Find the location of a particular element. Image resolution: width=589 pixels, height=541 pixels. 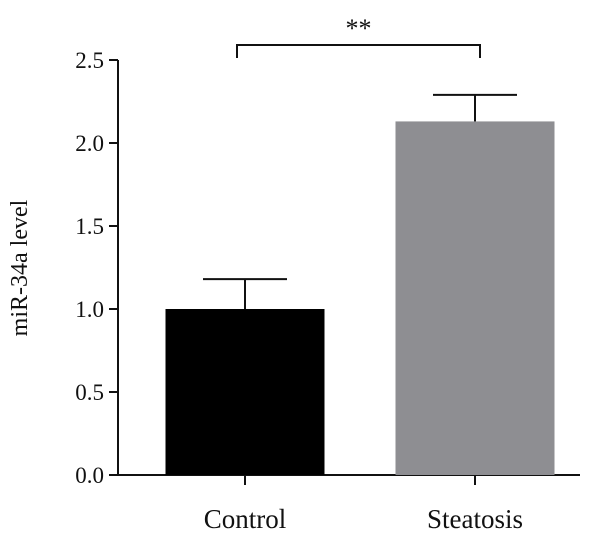

y-tick-label: 2.5 is located at coordinates (89, 60).